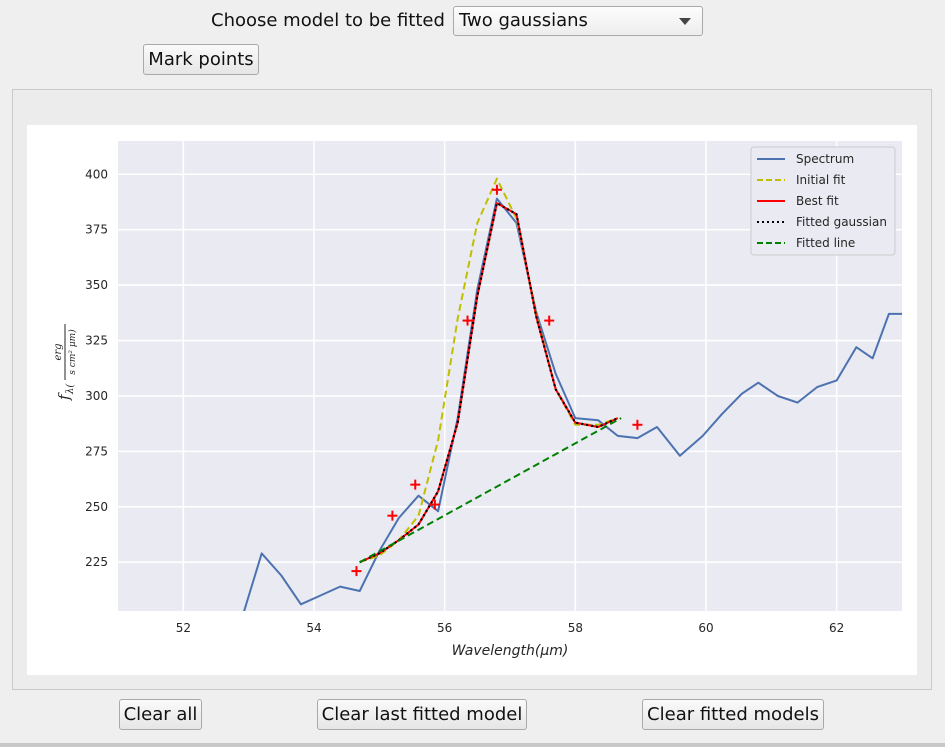  What do you see at coordinates (64, 396) in the screenshot?
I see `y-axis-label-main: f` at bounding box center [64, 396].